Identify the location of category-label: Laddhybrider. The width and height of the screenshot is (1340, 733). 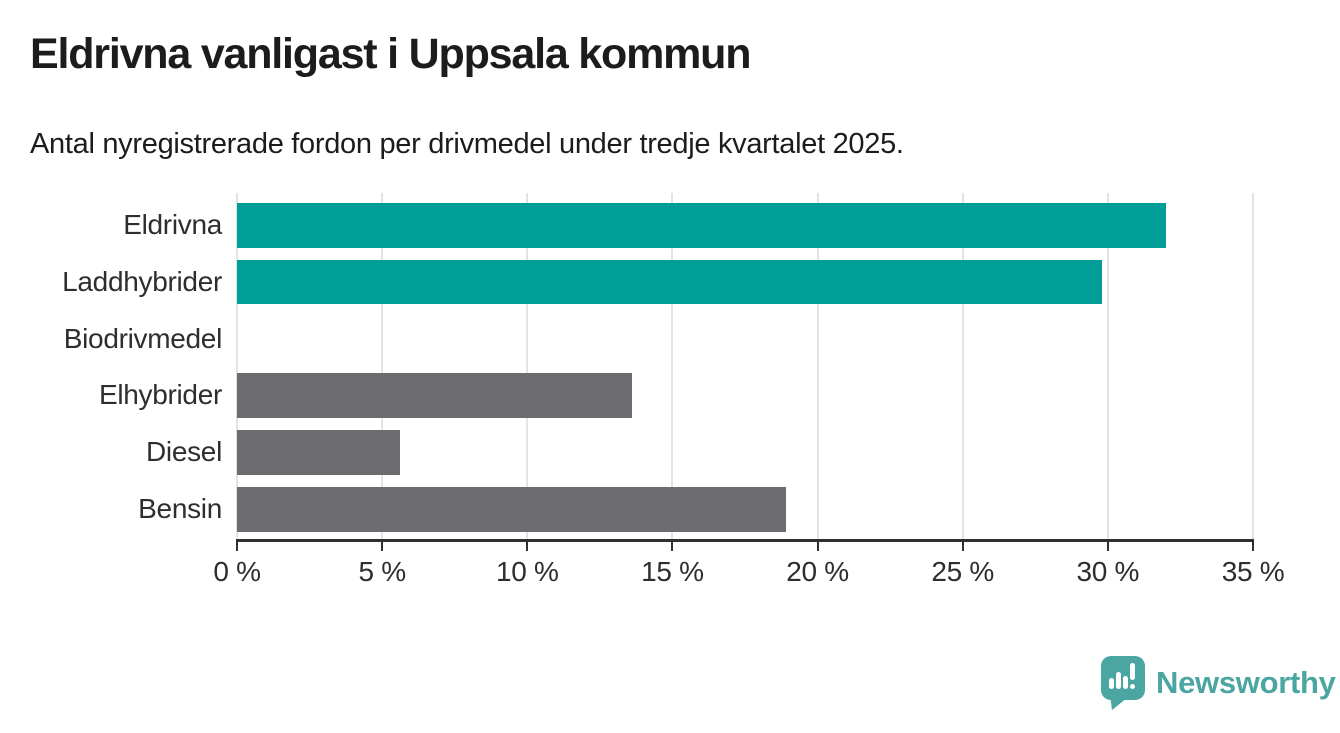
(142, 281).